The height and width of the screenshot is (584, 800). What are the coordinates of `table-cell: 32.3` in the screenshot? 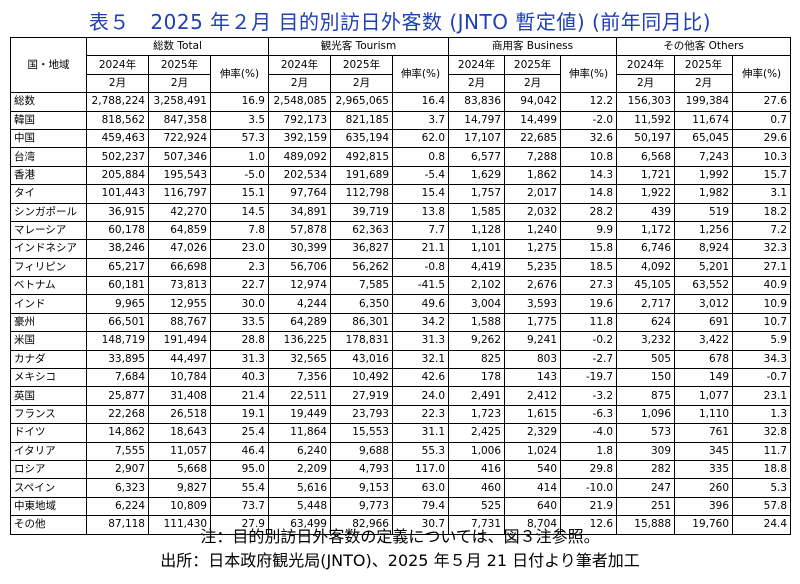 It's located at (762, 249).